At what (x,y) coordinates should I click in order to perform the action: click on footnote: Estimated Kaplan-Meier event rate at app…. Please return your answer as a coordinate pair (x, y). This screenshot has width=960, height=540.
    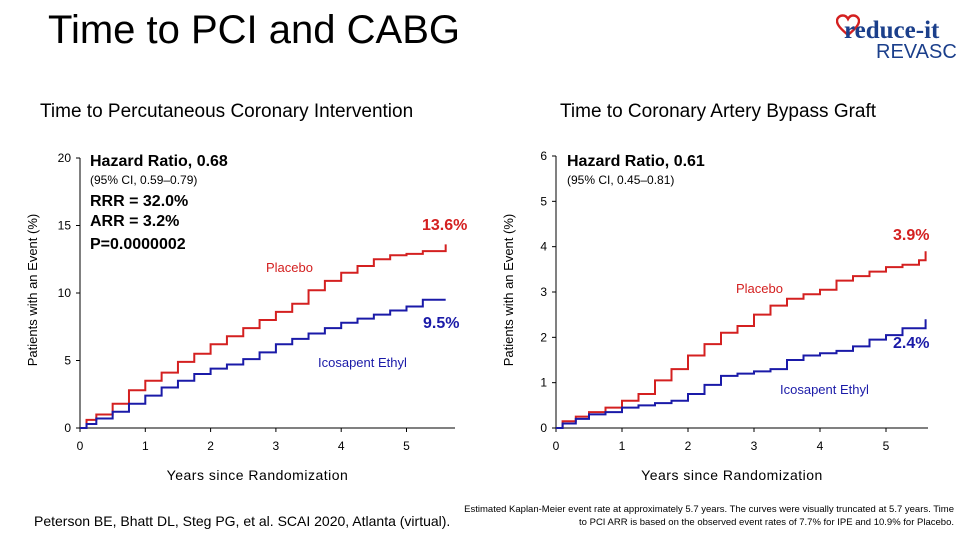
    Looking at the image, I should click on (709, 516).